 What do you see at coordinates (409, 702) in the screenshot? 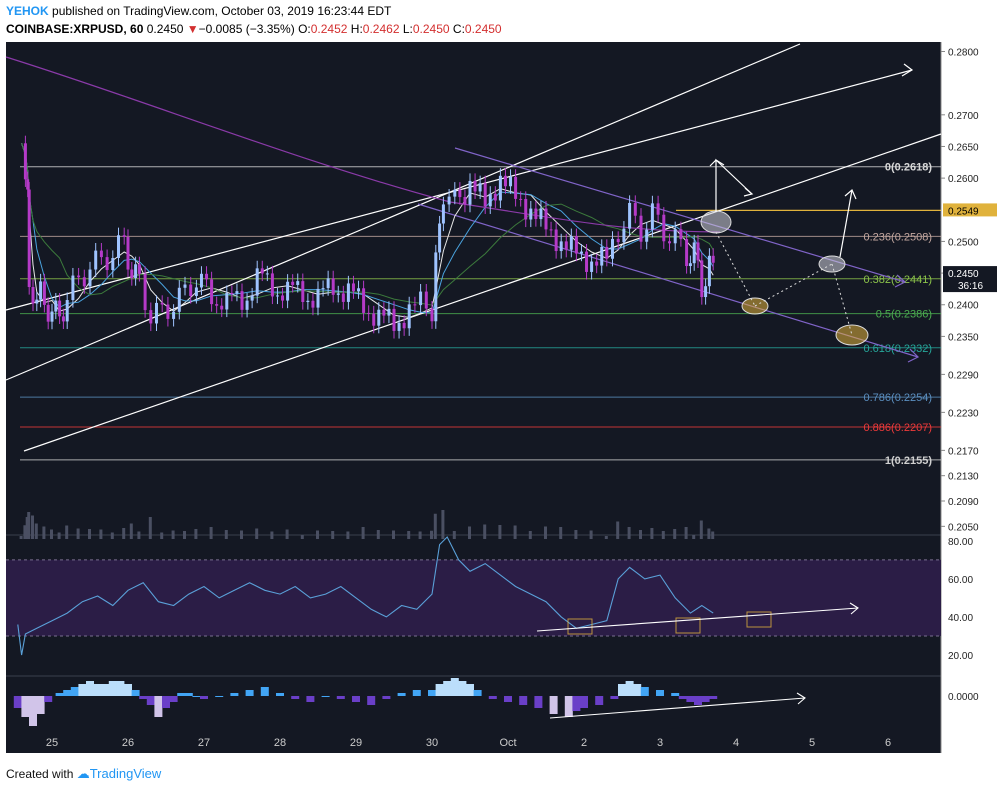
I see `macd-pane` at bounding box center [409, 702].